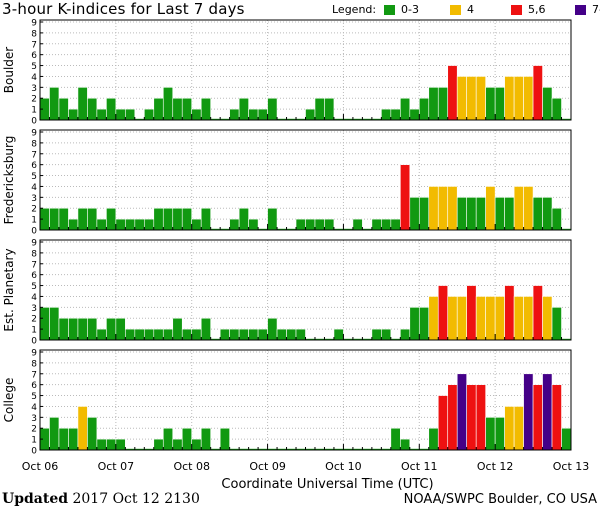  I want to click on fredericksburg-ytick-label: 2, so click(34, 210).